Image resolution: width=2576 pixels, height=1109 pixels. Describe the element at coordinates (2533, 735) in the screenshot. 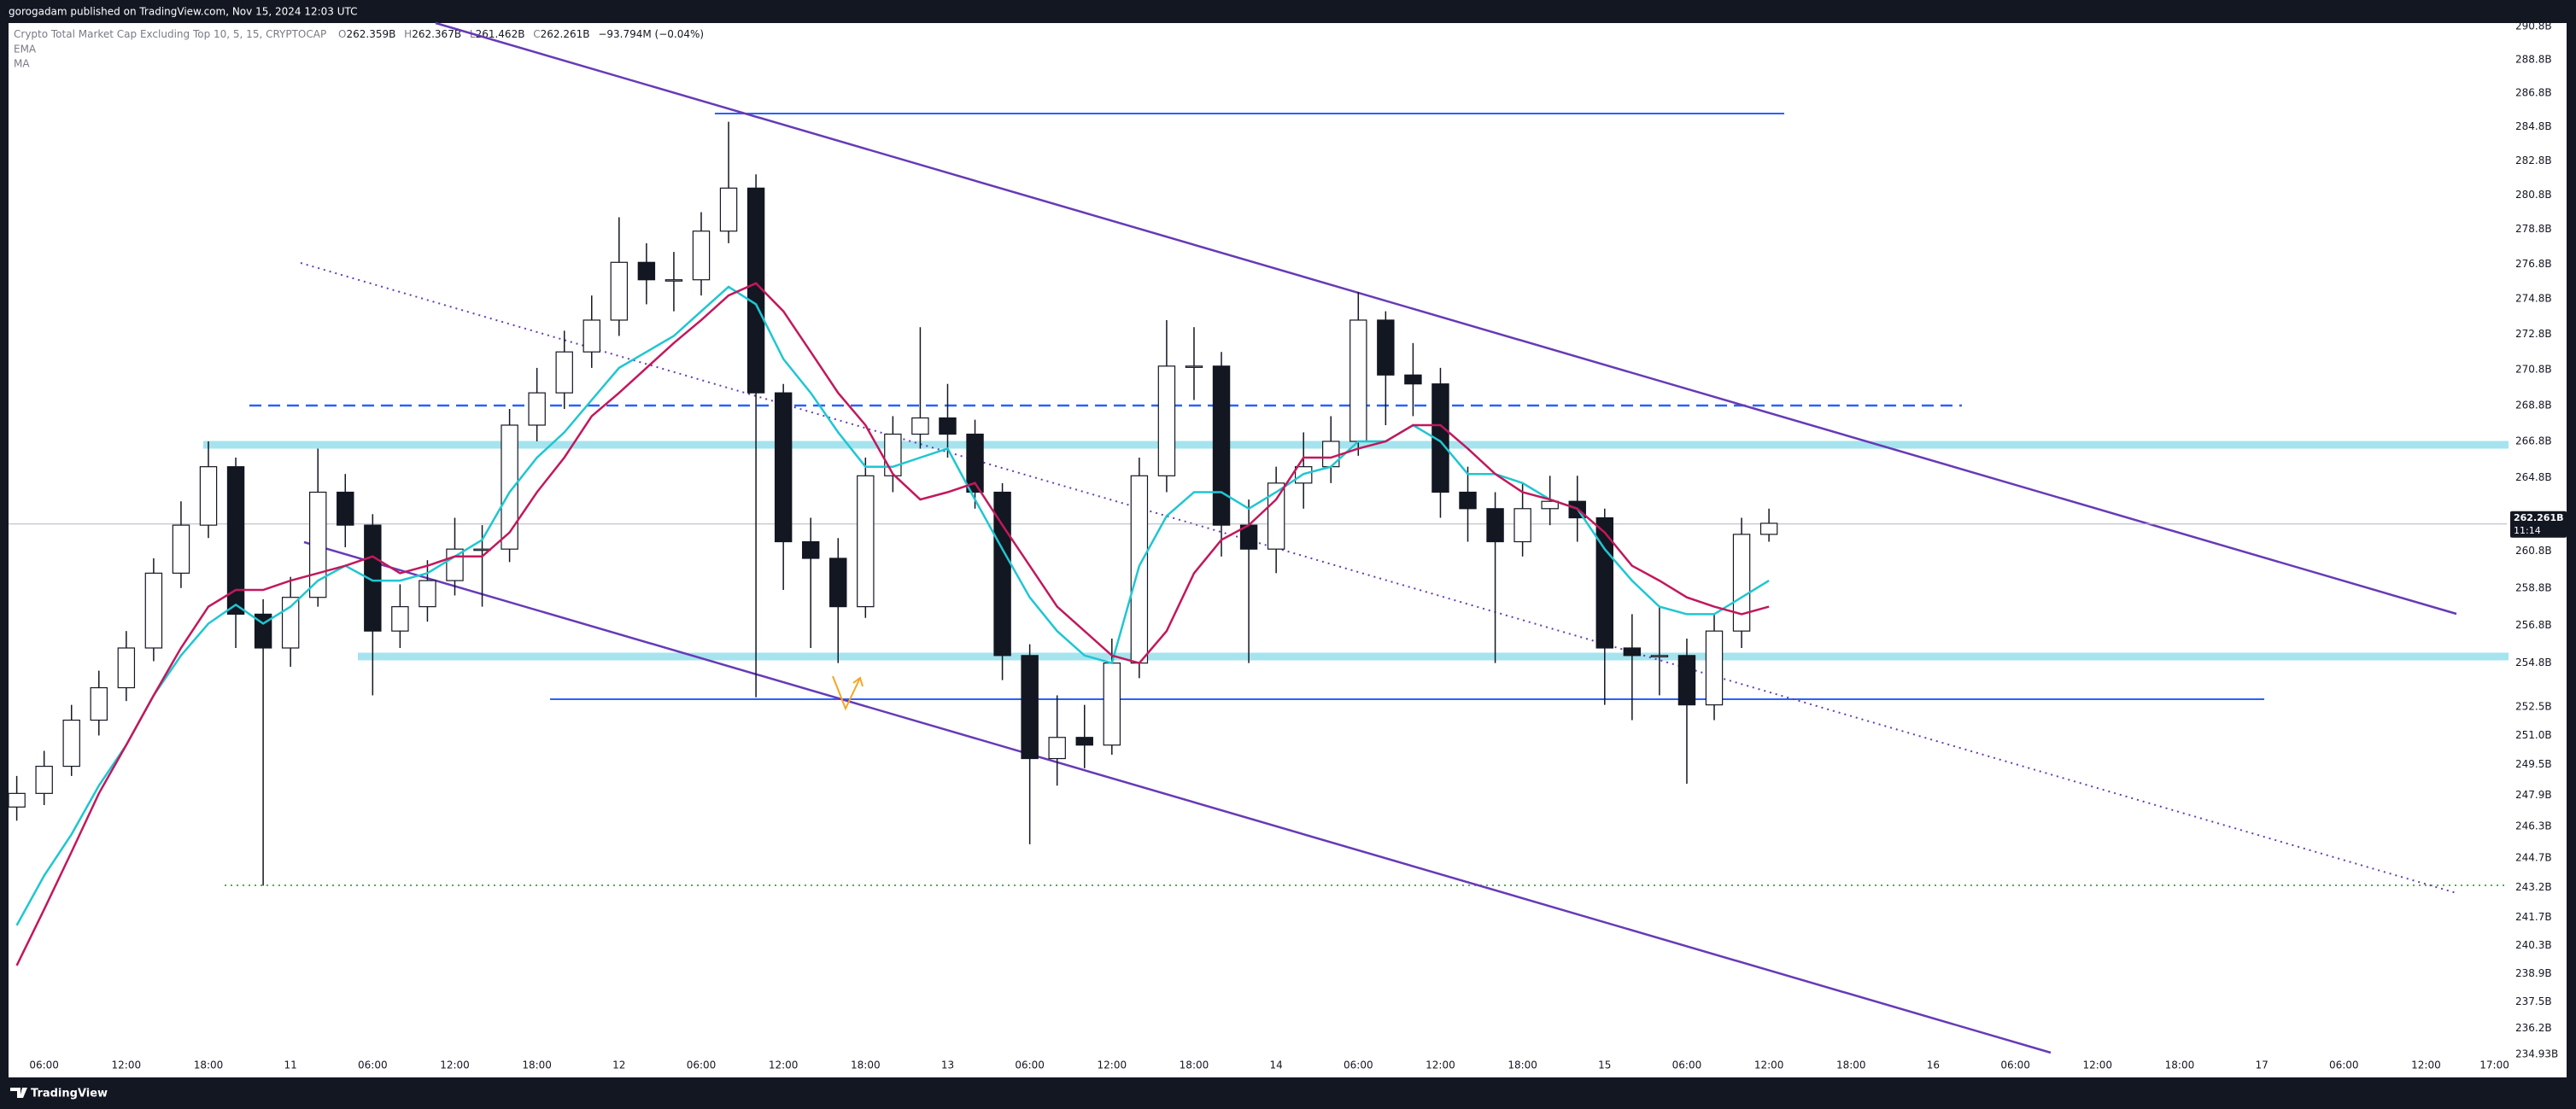

I see `y-tick-label: 251.0B` at that location.